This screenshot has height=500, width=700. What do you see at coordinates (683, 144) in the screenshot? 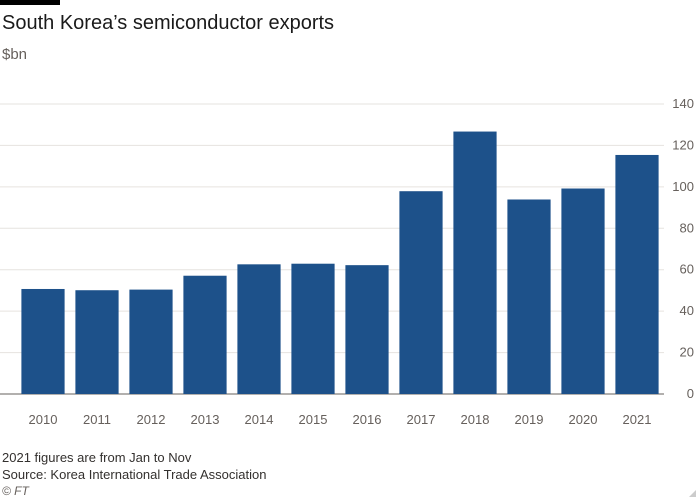
I see `y-tick-label: 120` at bounding box center [683, 144].